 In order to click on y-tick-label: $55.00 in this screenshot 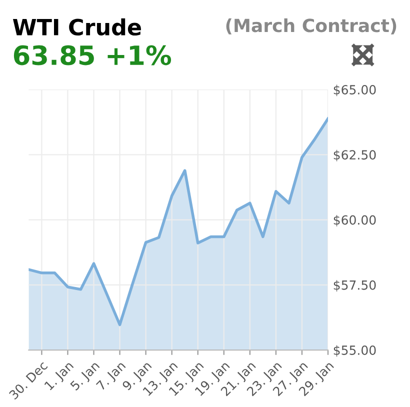, I will do `click(355, 351)`.